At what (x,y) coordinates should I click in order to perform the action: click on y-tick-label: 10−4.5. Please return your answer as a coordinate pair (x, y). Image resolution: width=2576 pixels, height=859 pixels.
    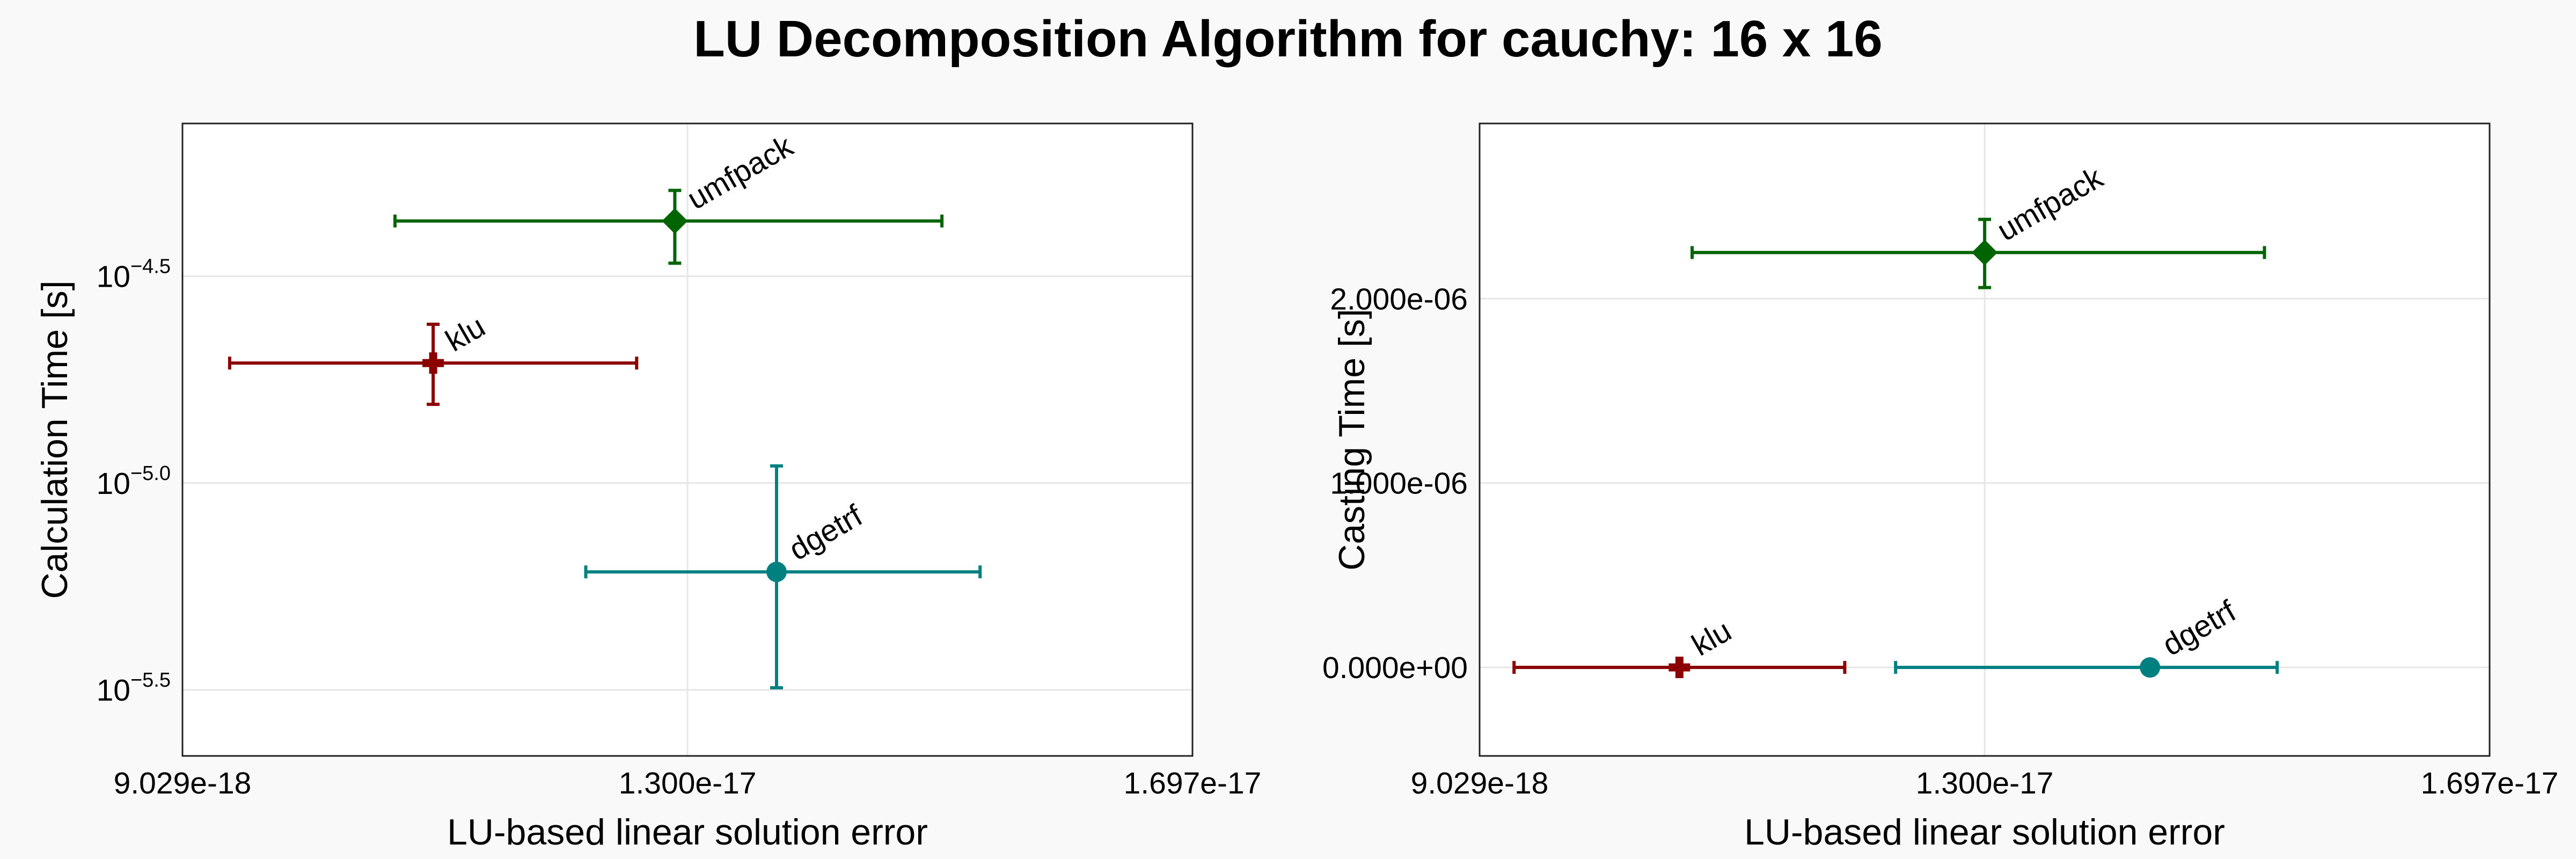
    Looking at the image, I should click on (134, 275).